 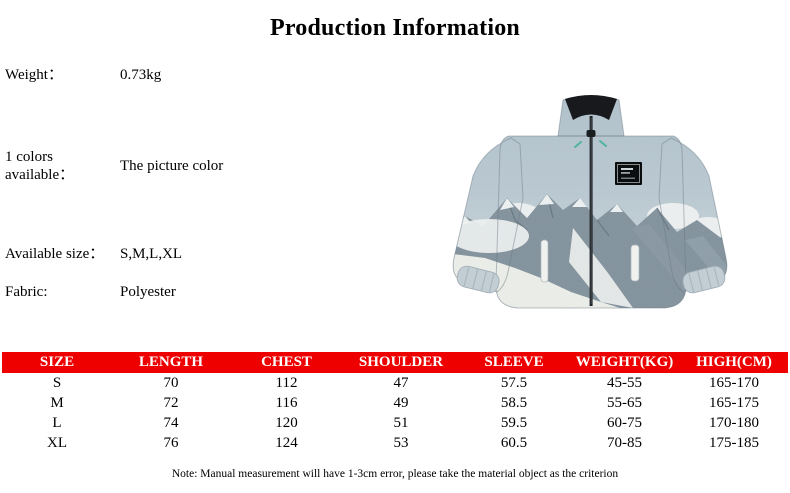 I want to click on attribute-value-colors: The picture color, so click(x=172, y=166).